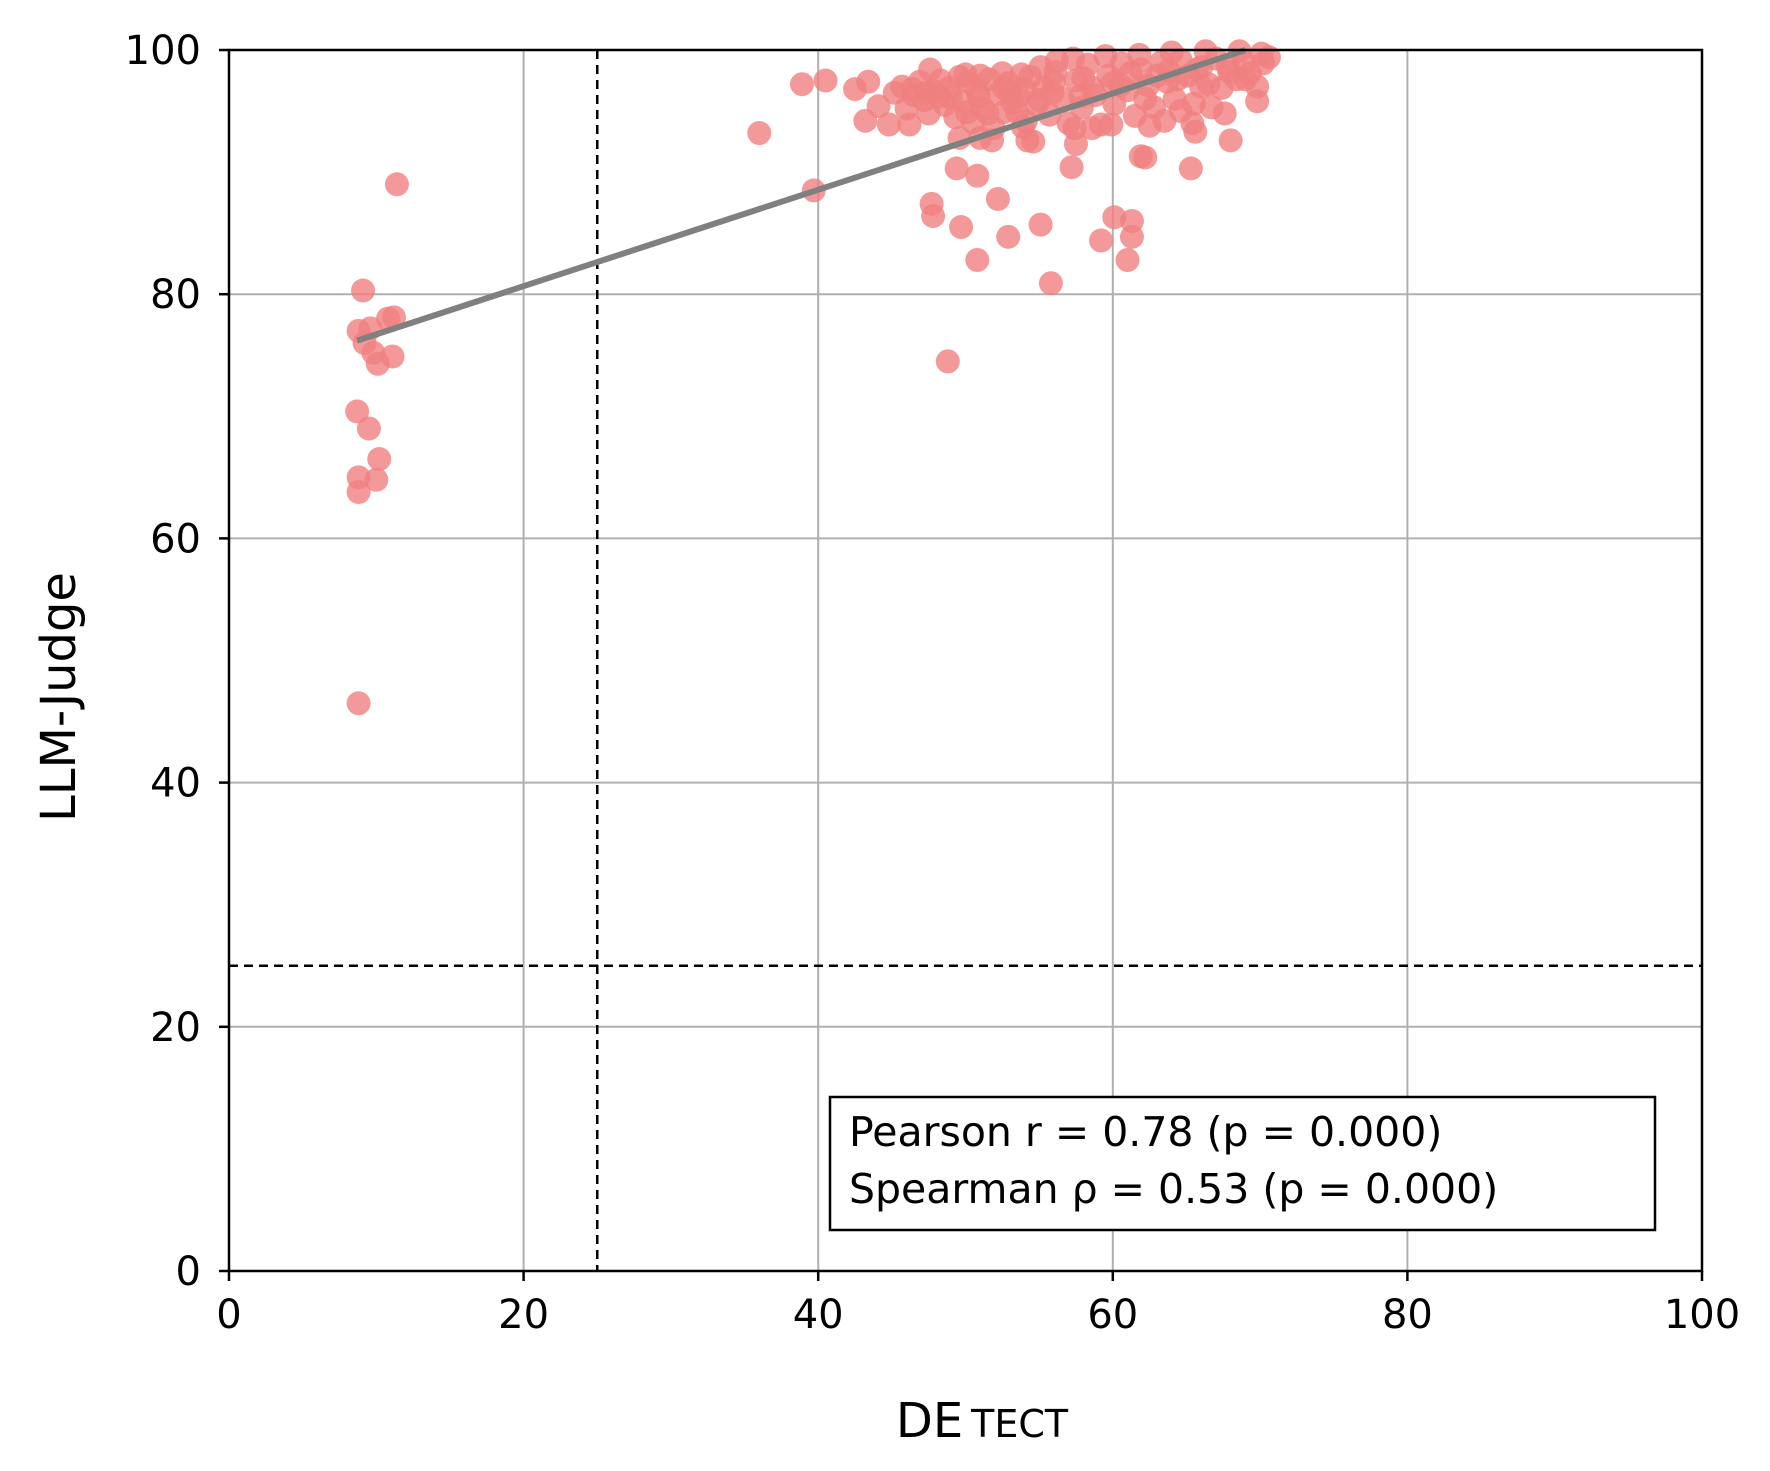  Describe the element at coordinates (188, 1272) in the screenshot. I see `y-tick-label: 0` at that location.